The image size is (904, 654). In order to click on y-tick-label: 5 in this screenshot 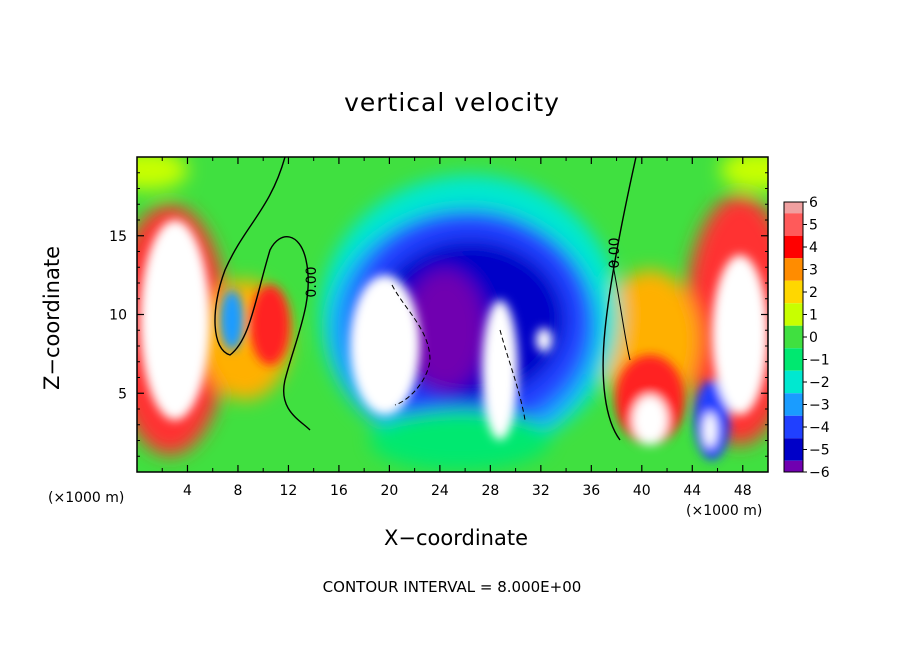, I will do `click(122, 394)`.